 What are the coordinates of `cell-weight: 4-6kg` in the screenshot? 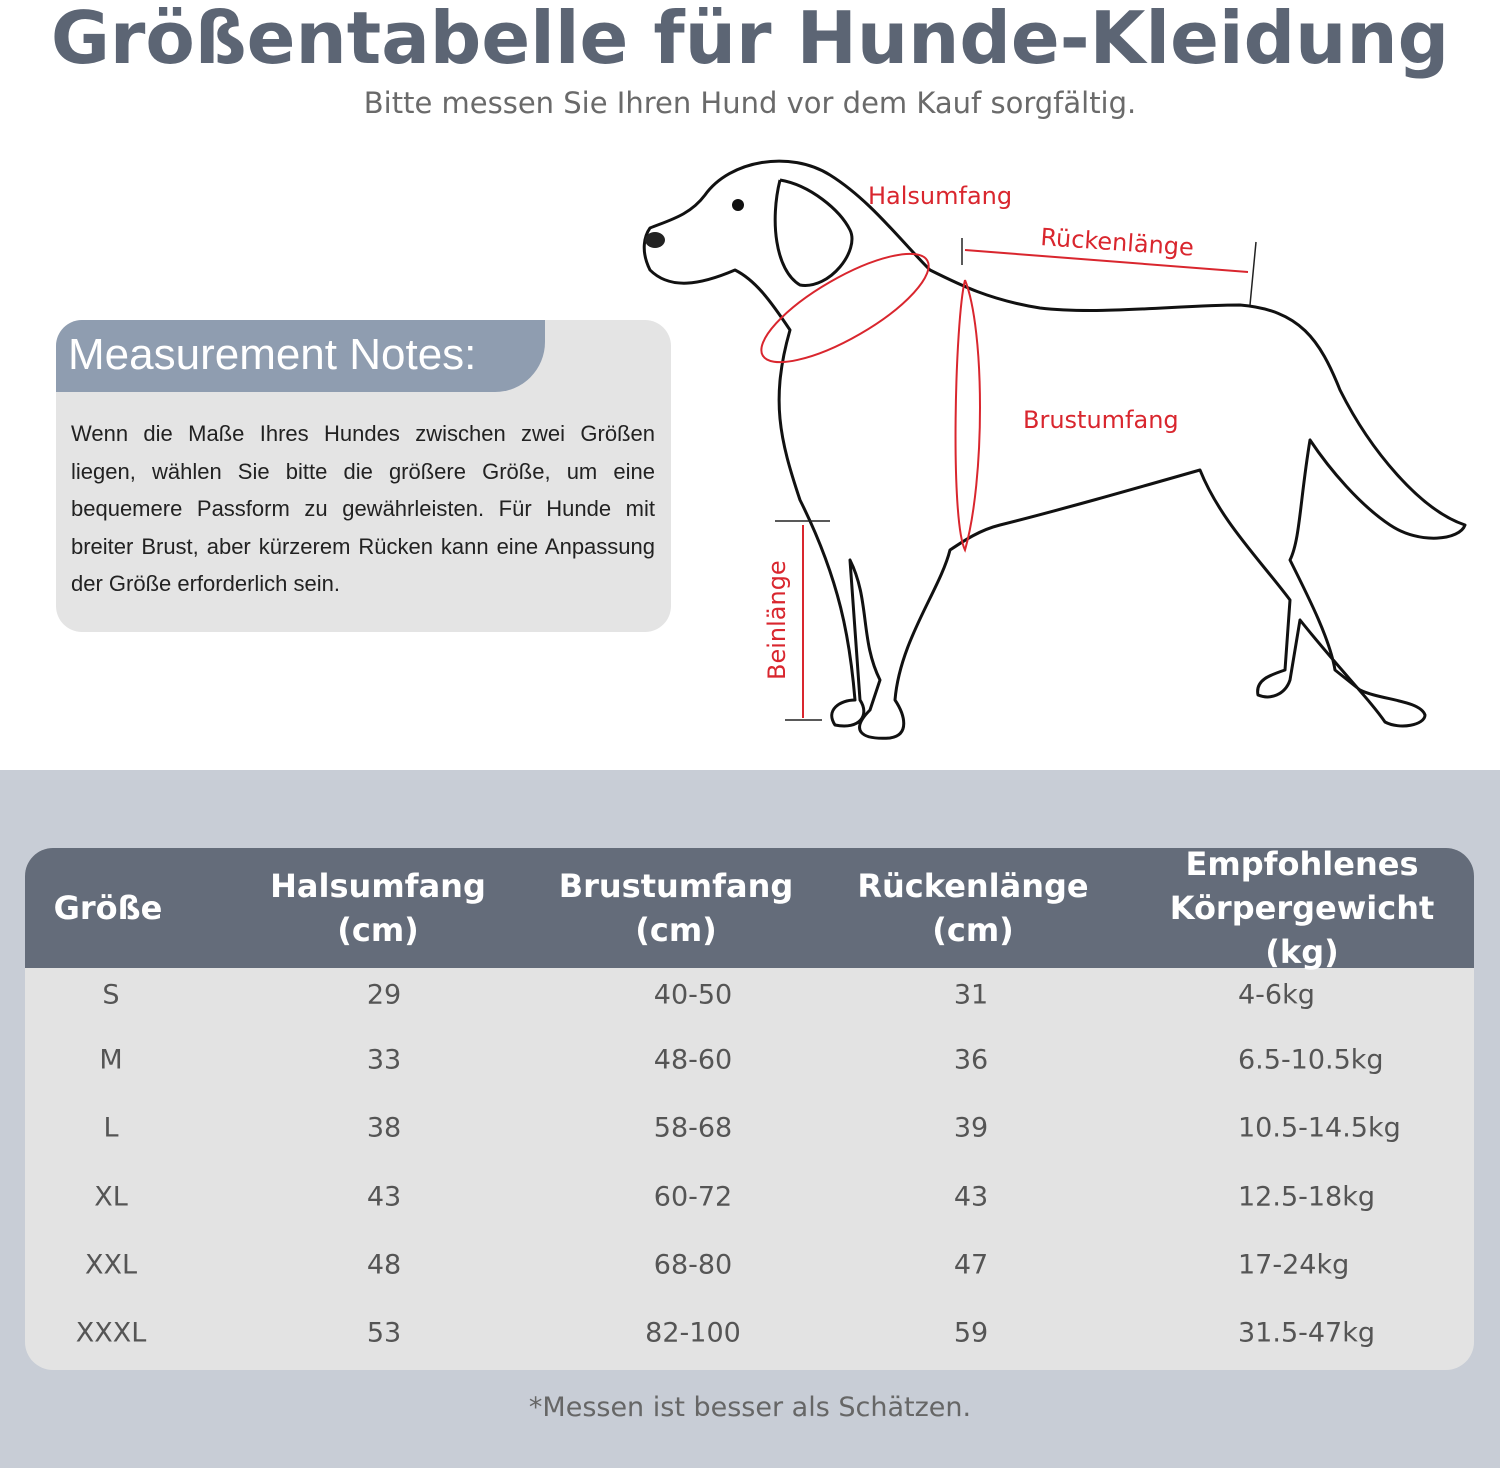 It's located at (1276, 995).